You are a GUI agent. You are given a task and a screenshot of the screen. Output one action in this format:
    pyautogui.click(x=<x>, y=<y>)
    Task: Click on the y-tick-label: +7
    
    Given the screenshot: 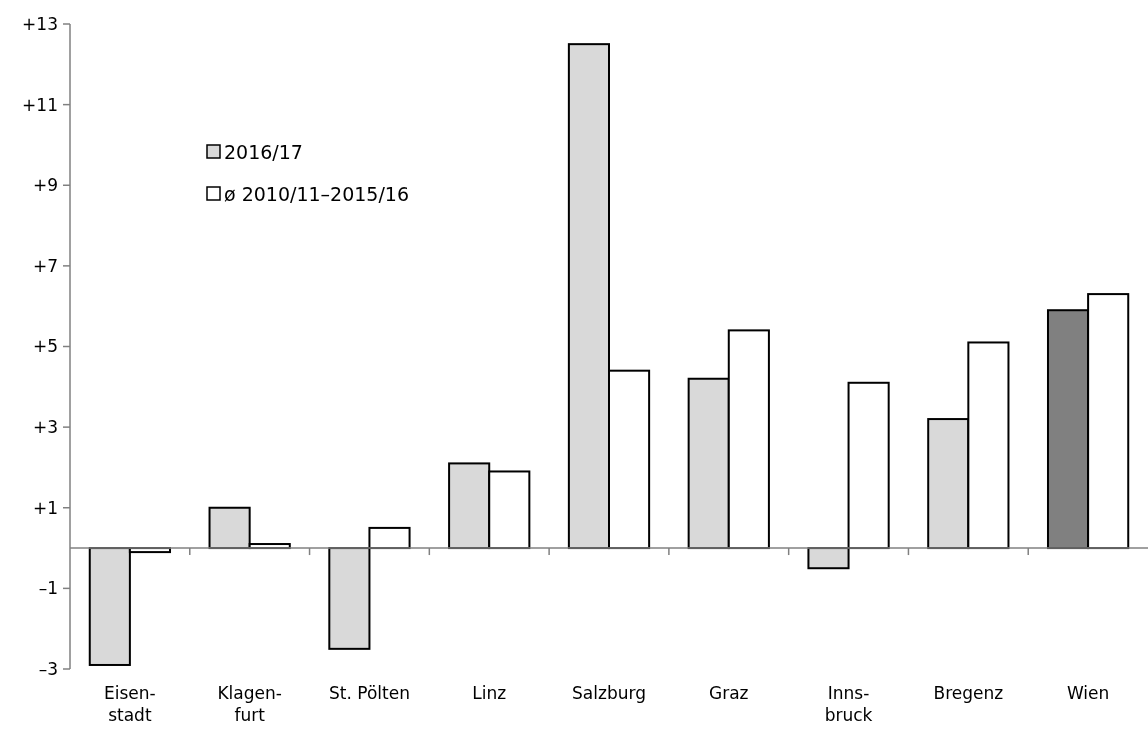 What is the action you would take?
    pyautogui.click(x=45, y=265)
    